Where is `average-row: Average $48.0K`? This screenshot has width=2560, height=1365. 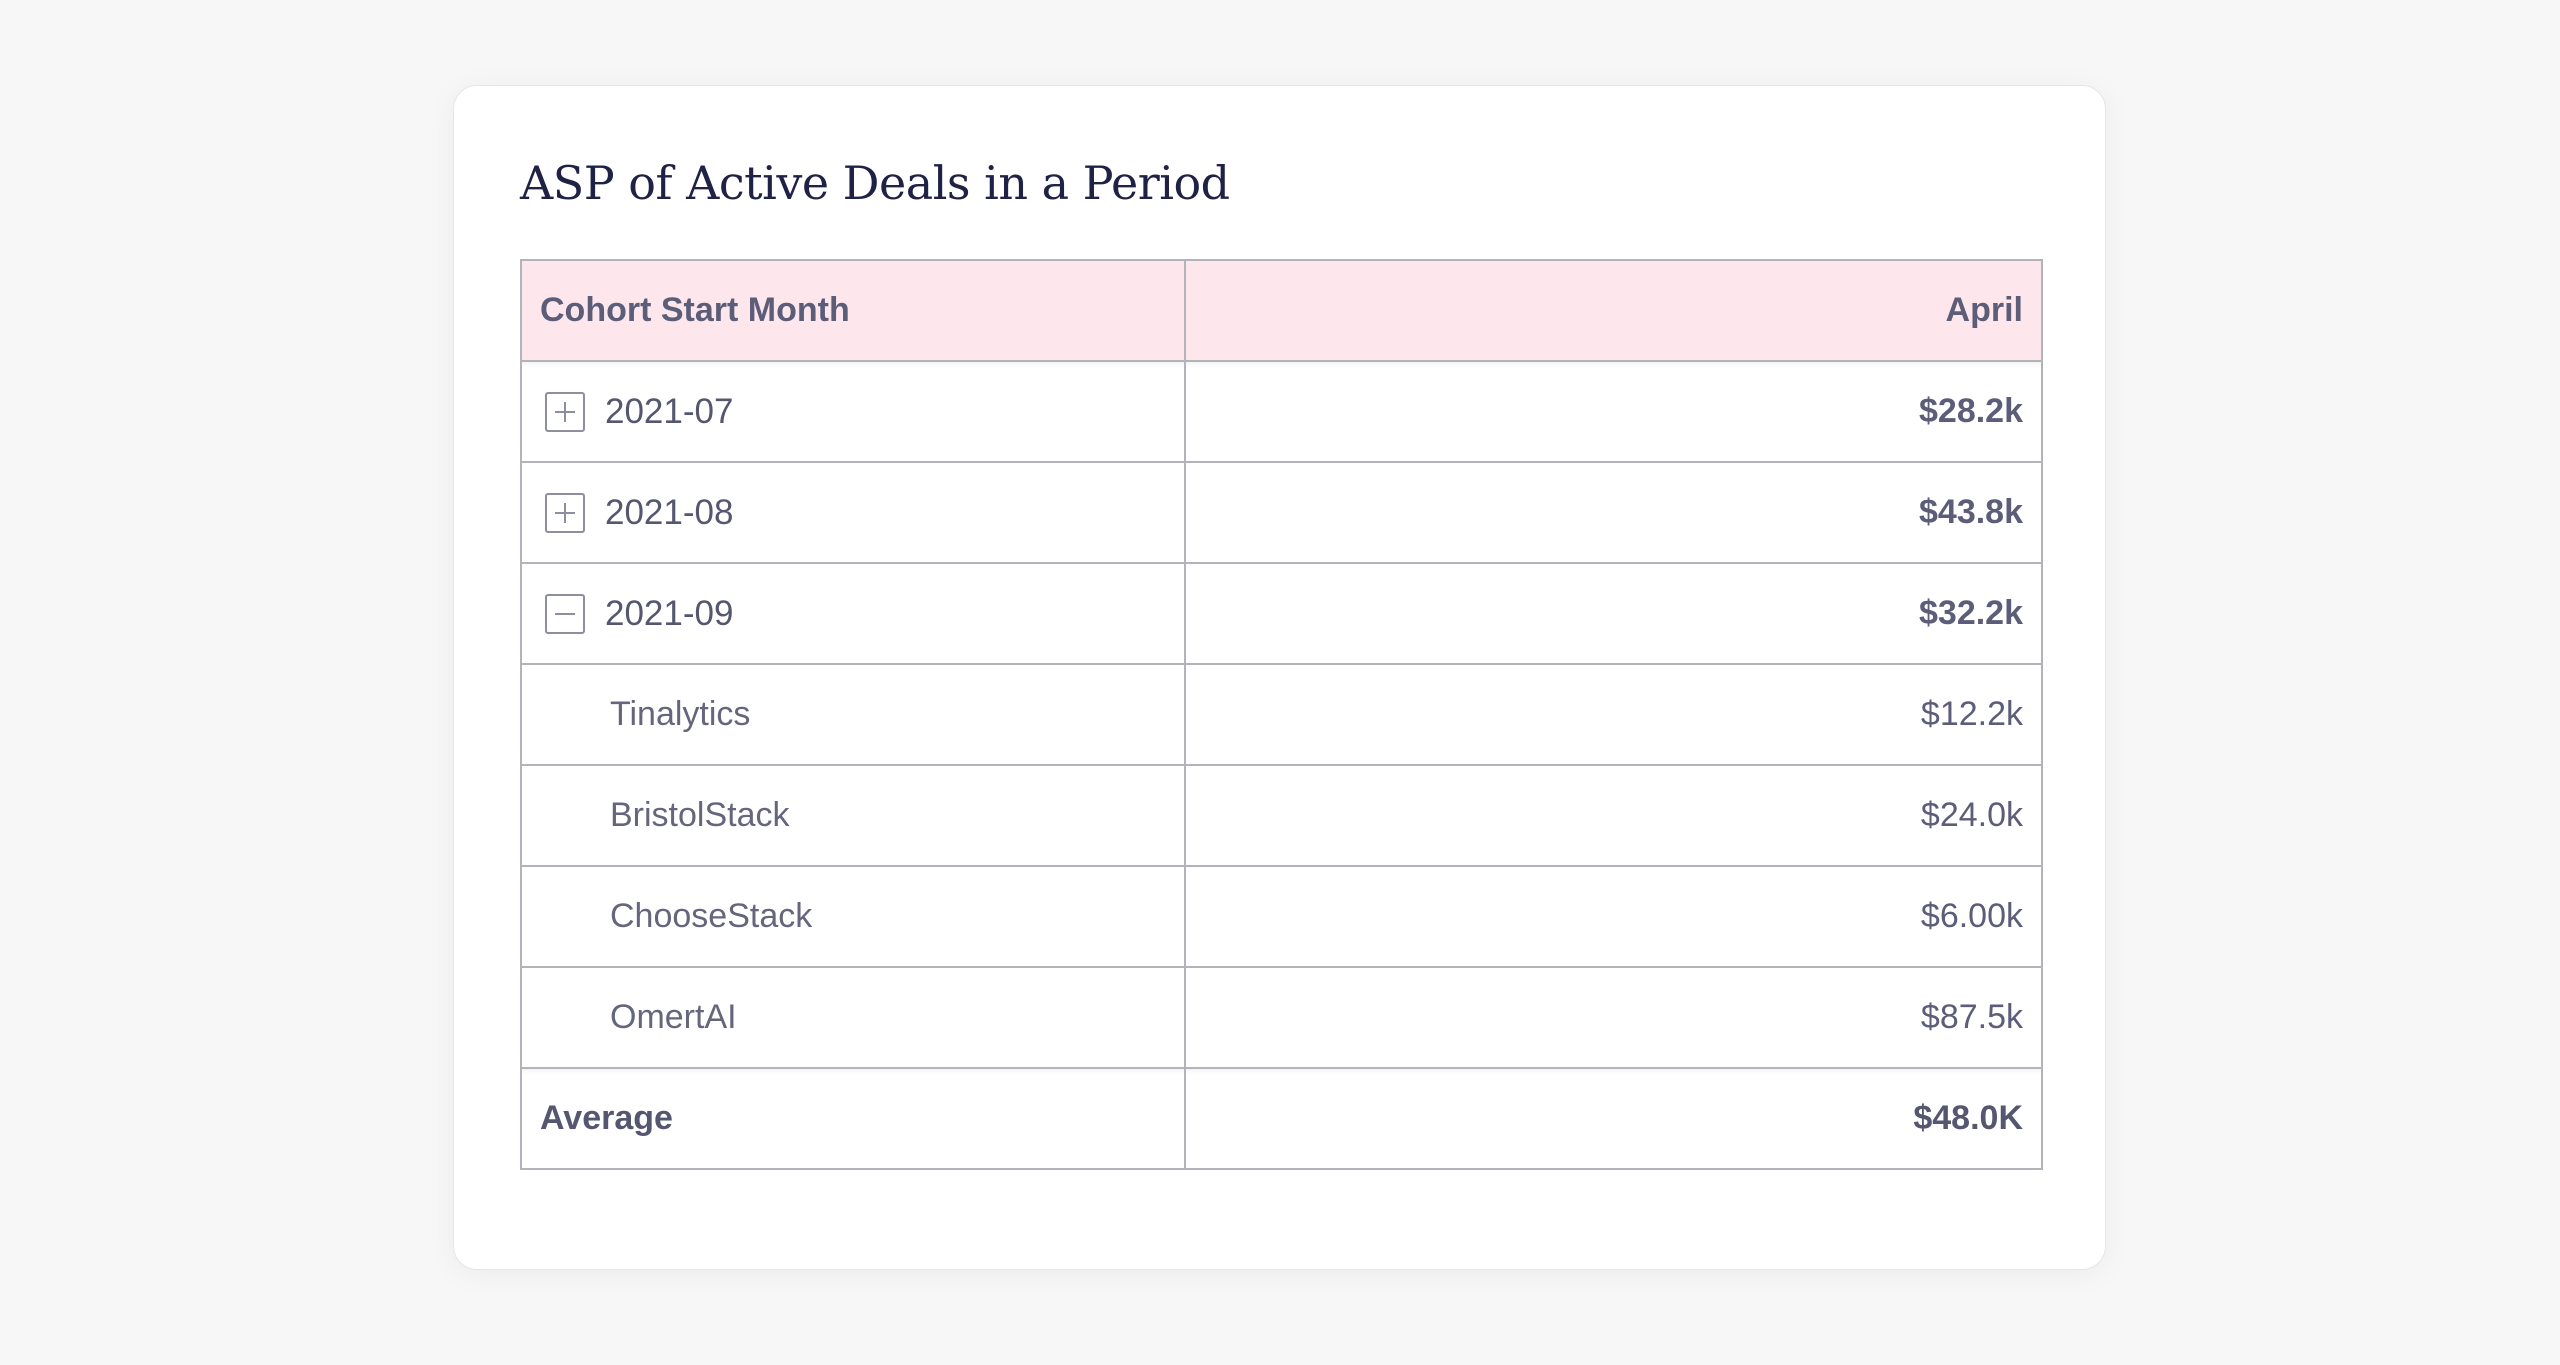 average-row: Average $48.0K is located at coordinates (1281, 1118).